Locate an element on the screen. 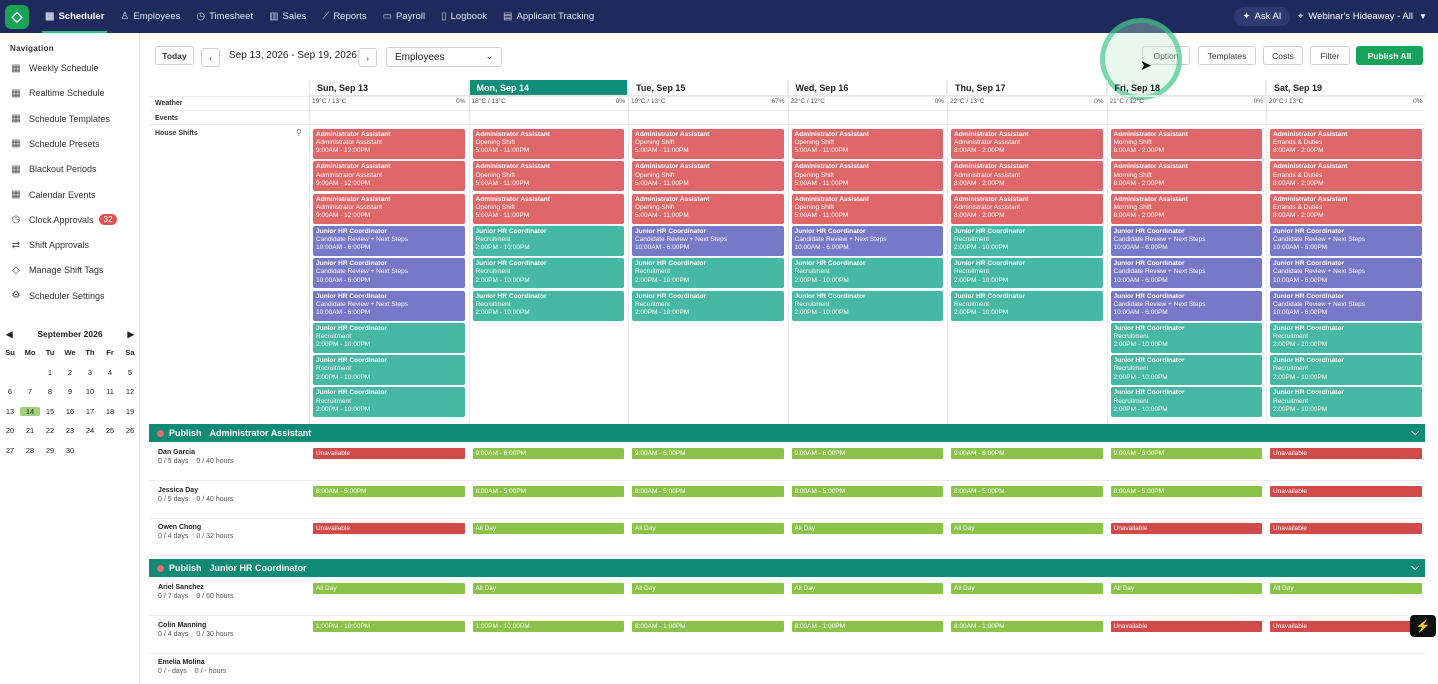 This screenshot has width=1438, height=684. sidebar-item-blackout-periods: ▦ Blackout Periods is located at coordinates (53, 169).